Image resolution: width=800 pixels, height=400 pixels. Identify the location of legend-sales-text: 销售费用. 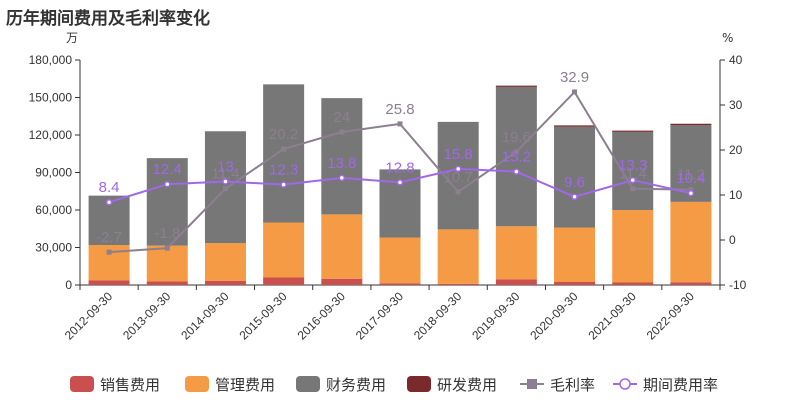
(130, 385).